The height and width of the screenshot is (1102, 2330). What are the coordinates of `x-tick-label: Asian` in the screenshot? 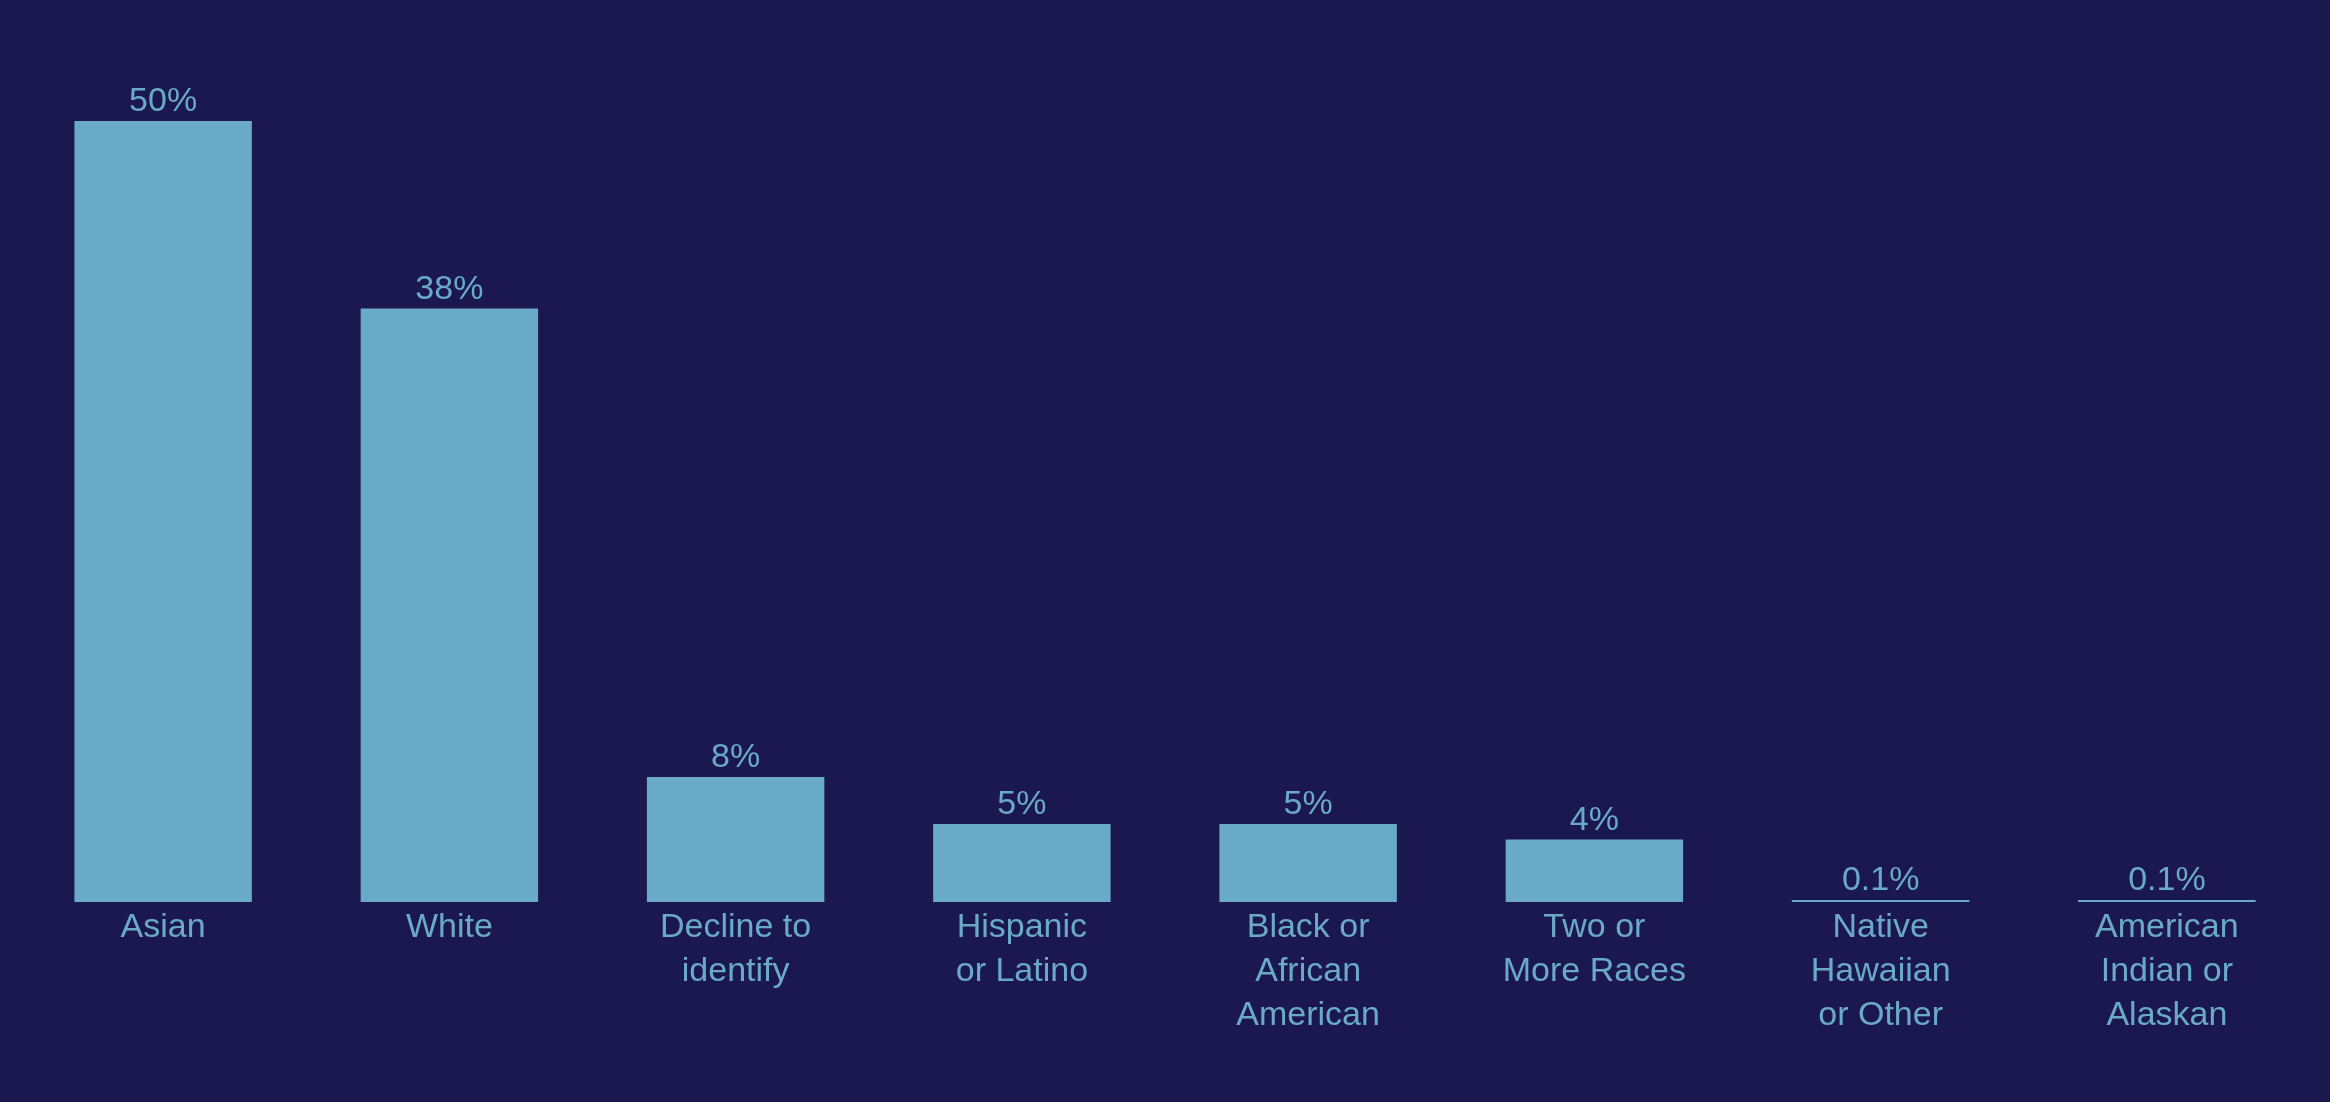 It's located at (163, 925).